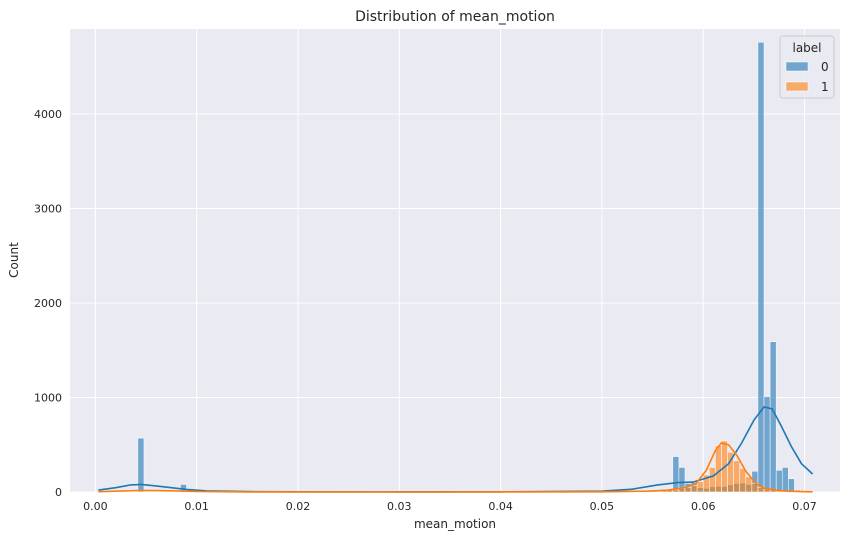  I want to click on x-tick-label: 0.07, so click(804, 506).